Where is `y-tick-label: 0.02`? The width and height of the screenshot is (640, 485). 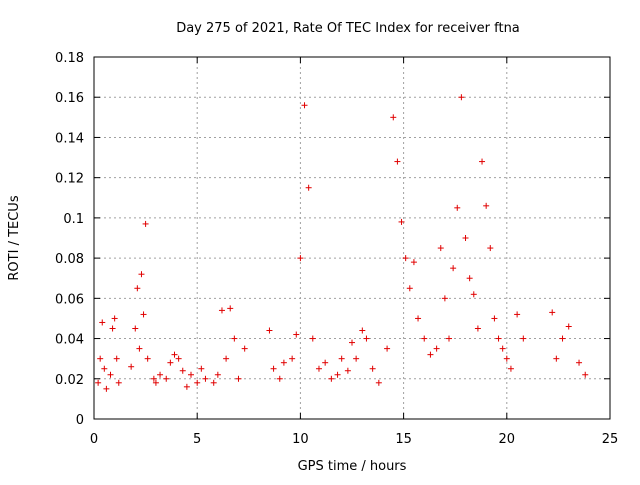
y-tick-label: 0.02 is located at coordinates (69, 380).